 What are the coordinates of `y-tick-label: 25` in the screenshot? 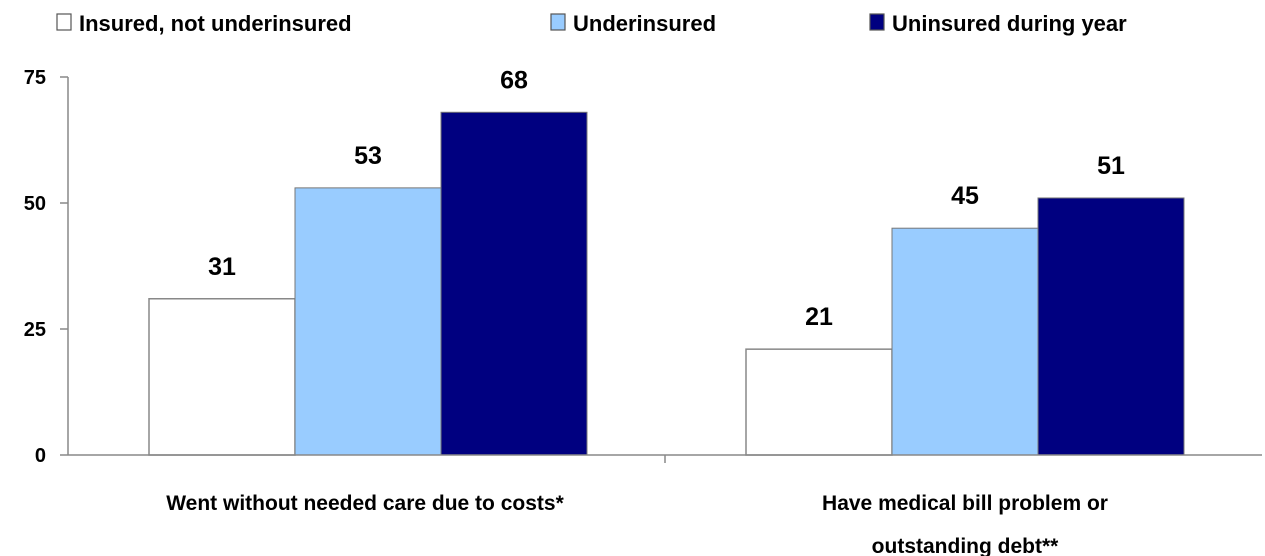 It's located at (35, 330).